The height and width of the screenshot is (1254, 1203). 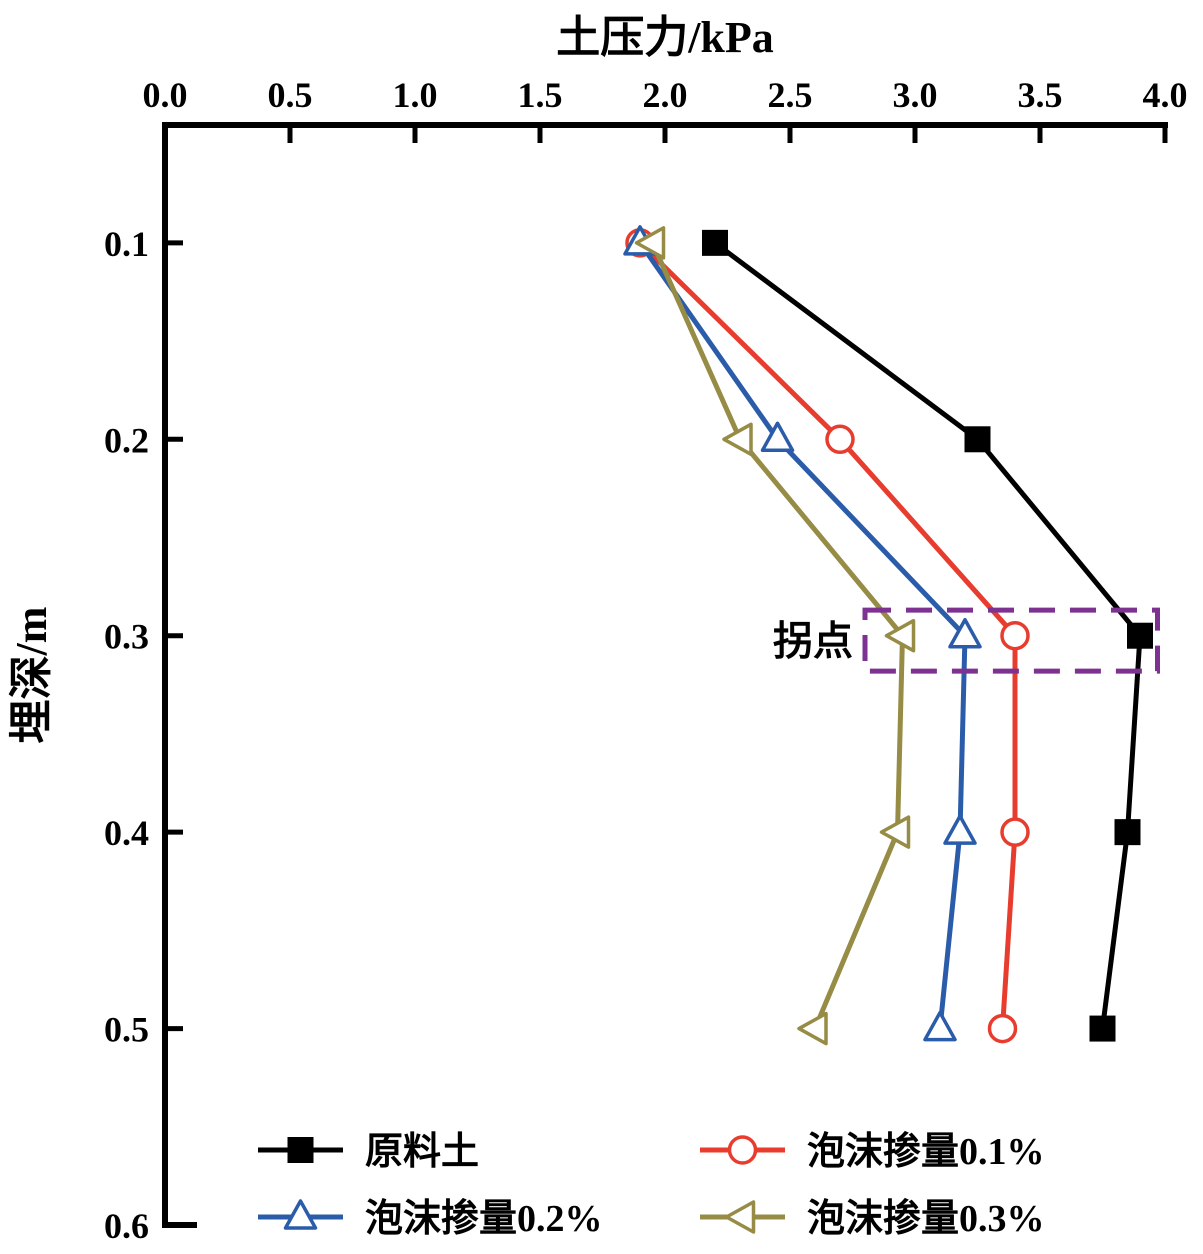 I want to click on inflection-box, so click(x=1011, y=640).